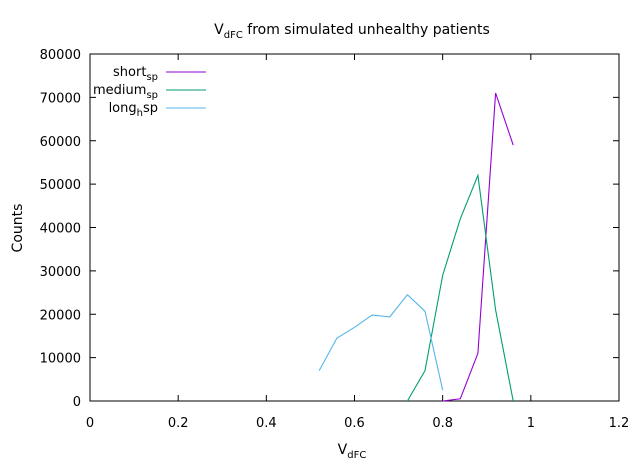 The image size is (640, 476). What do you see at coordinates (125, 92) in the screenshot?
I see `legend-label-1: mediumsp` at bounding box center [125, 92].